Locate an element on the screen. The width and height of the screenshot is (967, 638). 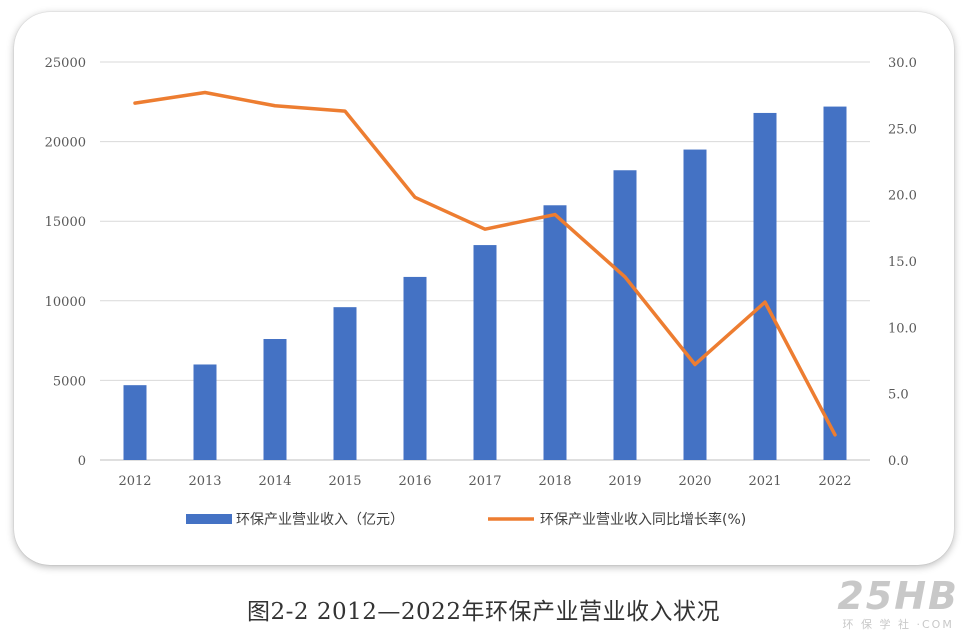
left-axis-tick-label: 20000 is located at coordinates (65, 143).